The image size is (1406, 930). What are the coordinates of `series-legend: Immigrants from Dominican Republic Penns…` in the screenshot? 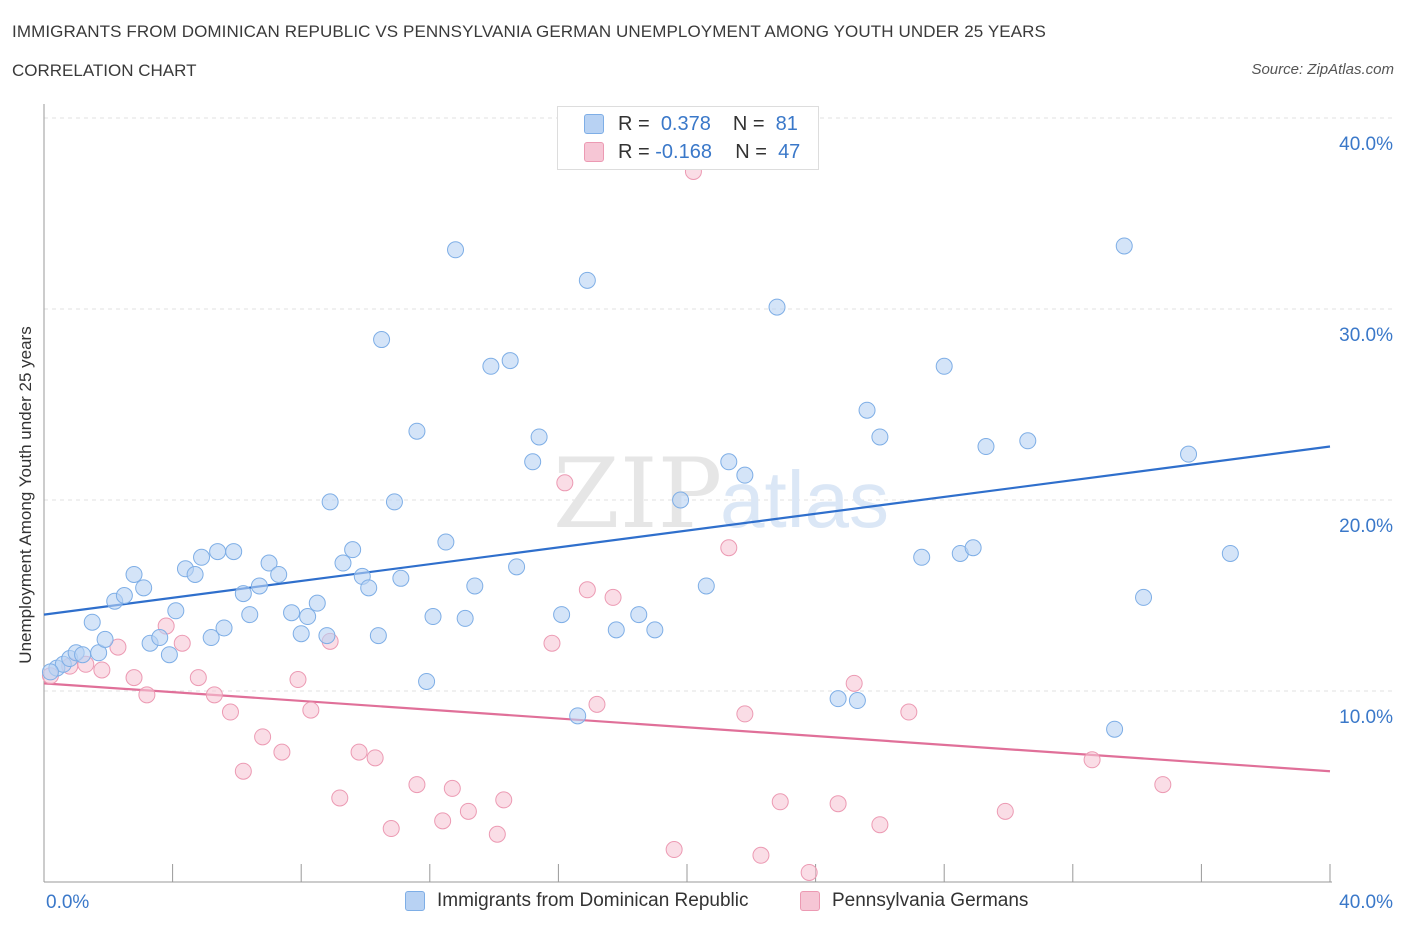 It's located at (703, 903).